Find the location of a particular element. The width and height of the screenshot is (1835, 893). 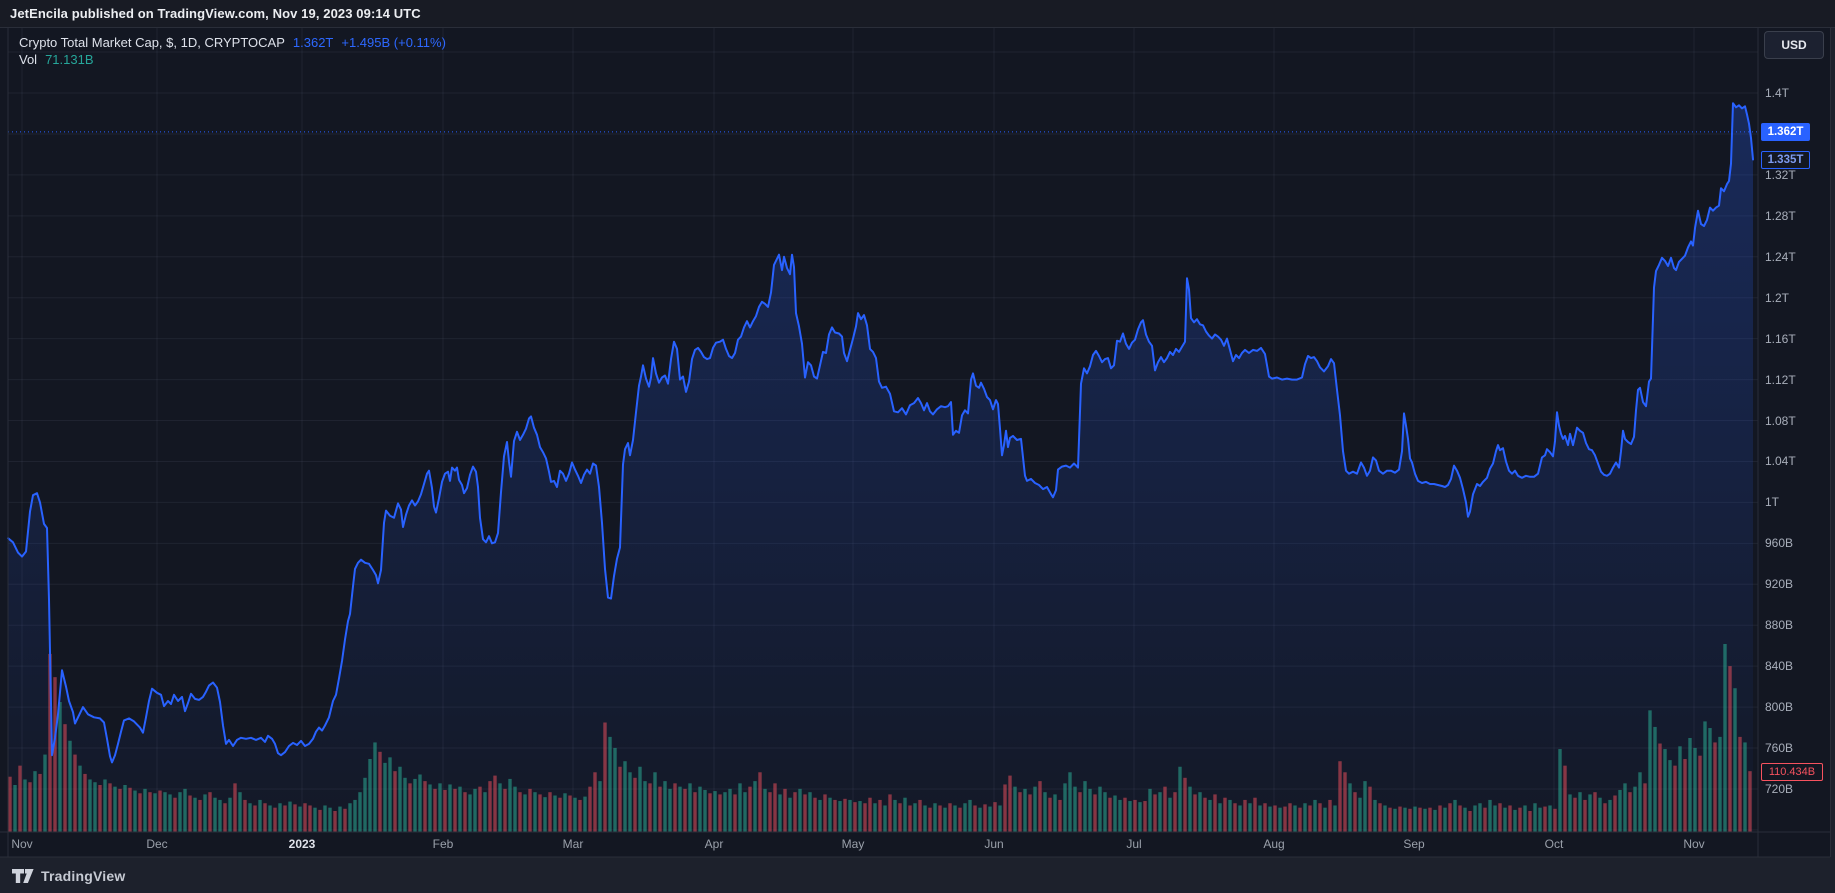

footer-bar: TradingView is located at coordinates (917, 875).